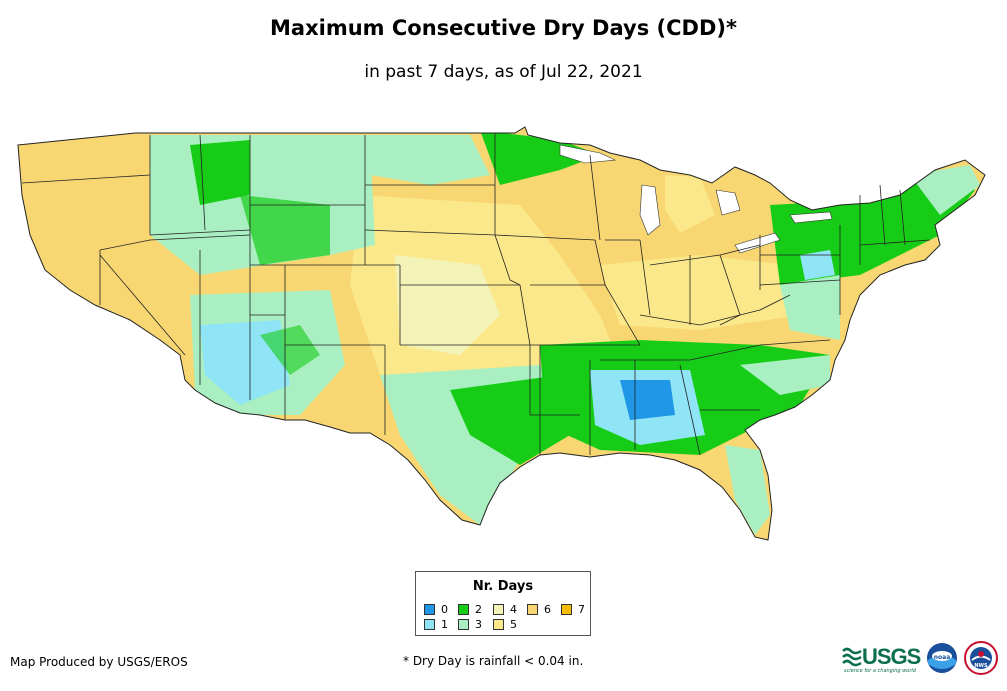  Describe the element at coordinates (436, 609) in the screenshot. I see `legend-item-0: 0` at that location.